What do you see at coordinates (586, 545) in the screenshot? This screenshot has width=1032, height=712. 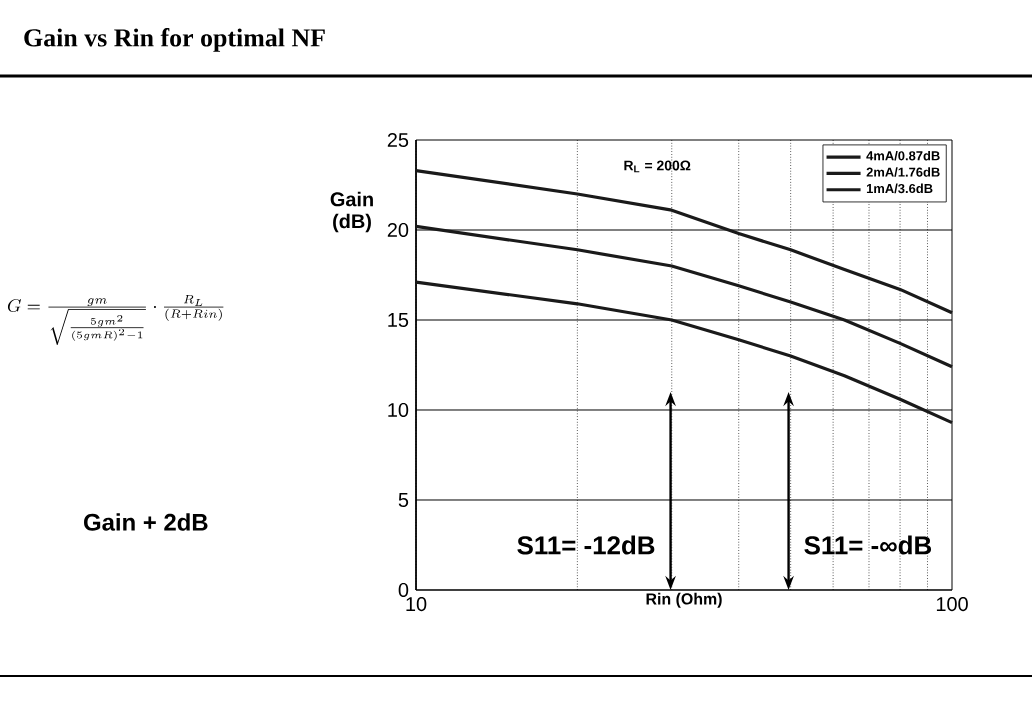 I see `annotation: S11= -12dB` at bounding box center [586, 545].